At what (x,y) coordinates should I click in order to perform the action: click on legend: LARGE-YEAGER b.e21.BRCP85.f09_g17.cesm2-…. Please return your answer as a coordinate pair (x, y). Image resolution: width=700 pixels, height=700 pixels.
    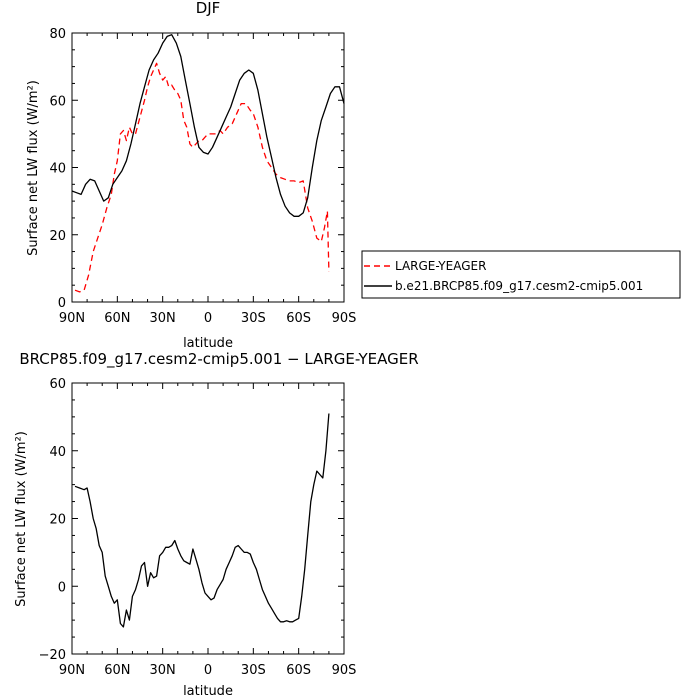
    Looking at the image, I should click on (521, 274).